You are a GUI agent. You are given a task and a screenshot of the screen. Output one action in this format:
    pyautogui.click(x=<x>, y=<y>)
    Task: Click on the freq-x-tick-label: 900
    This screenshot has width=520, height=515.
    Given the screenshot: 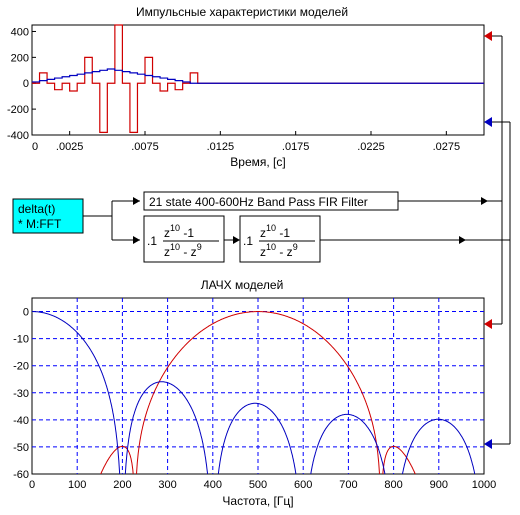 What is the action you would take?
    pyautogui.click(x=439, y=485)
    